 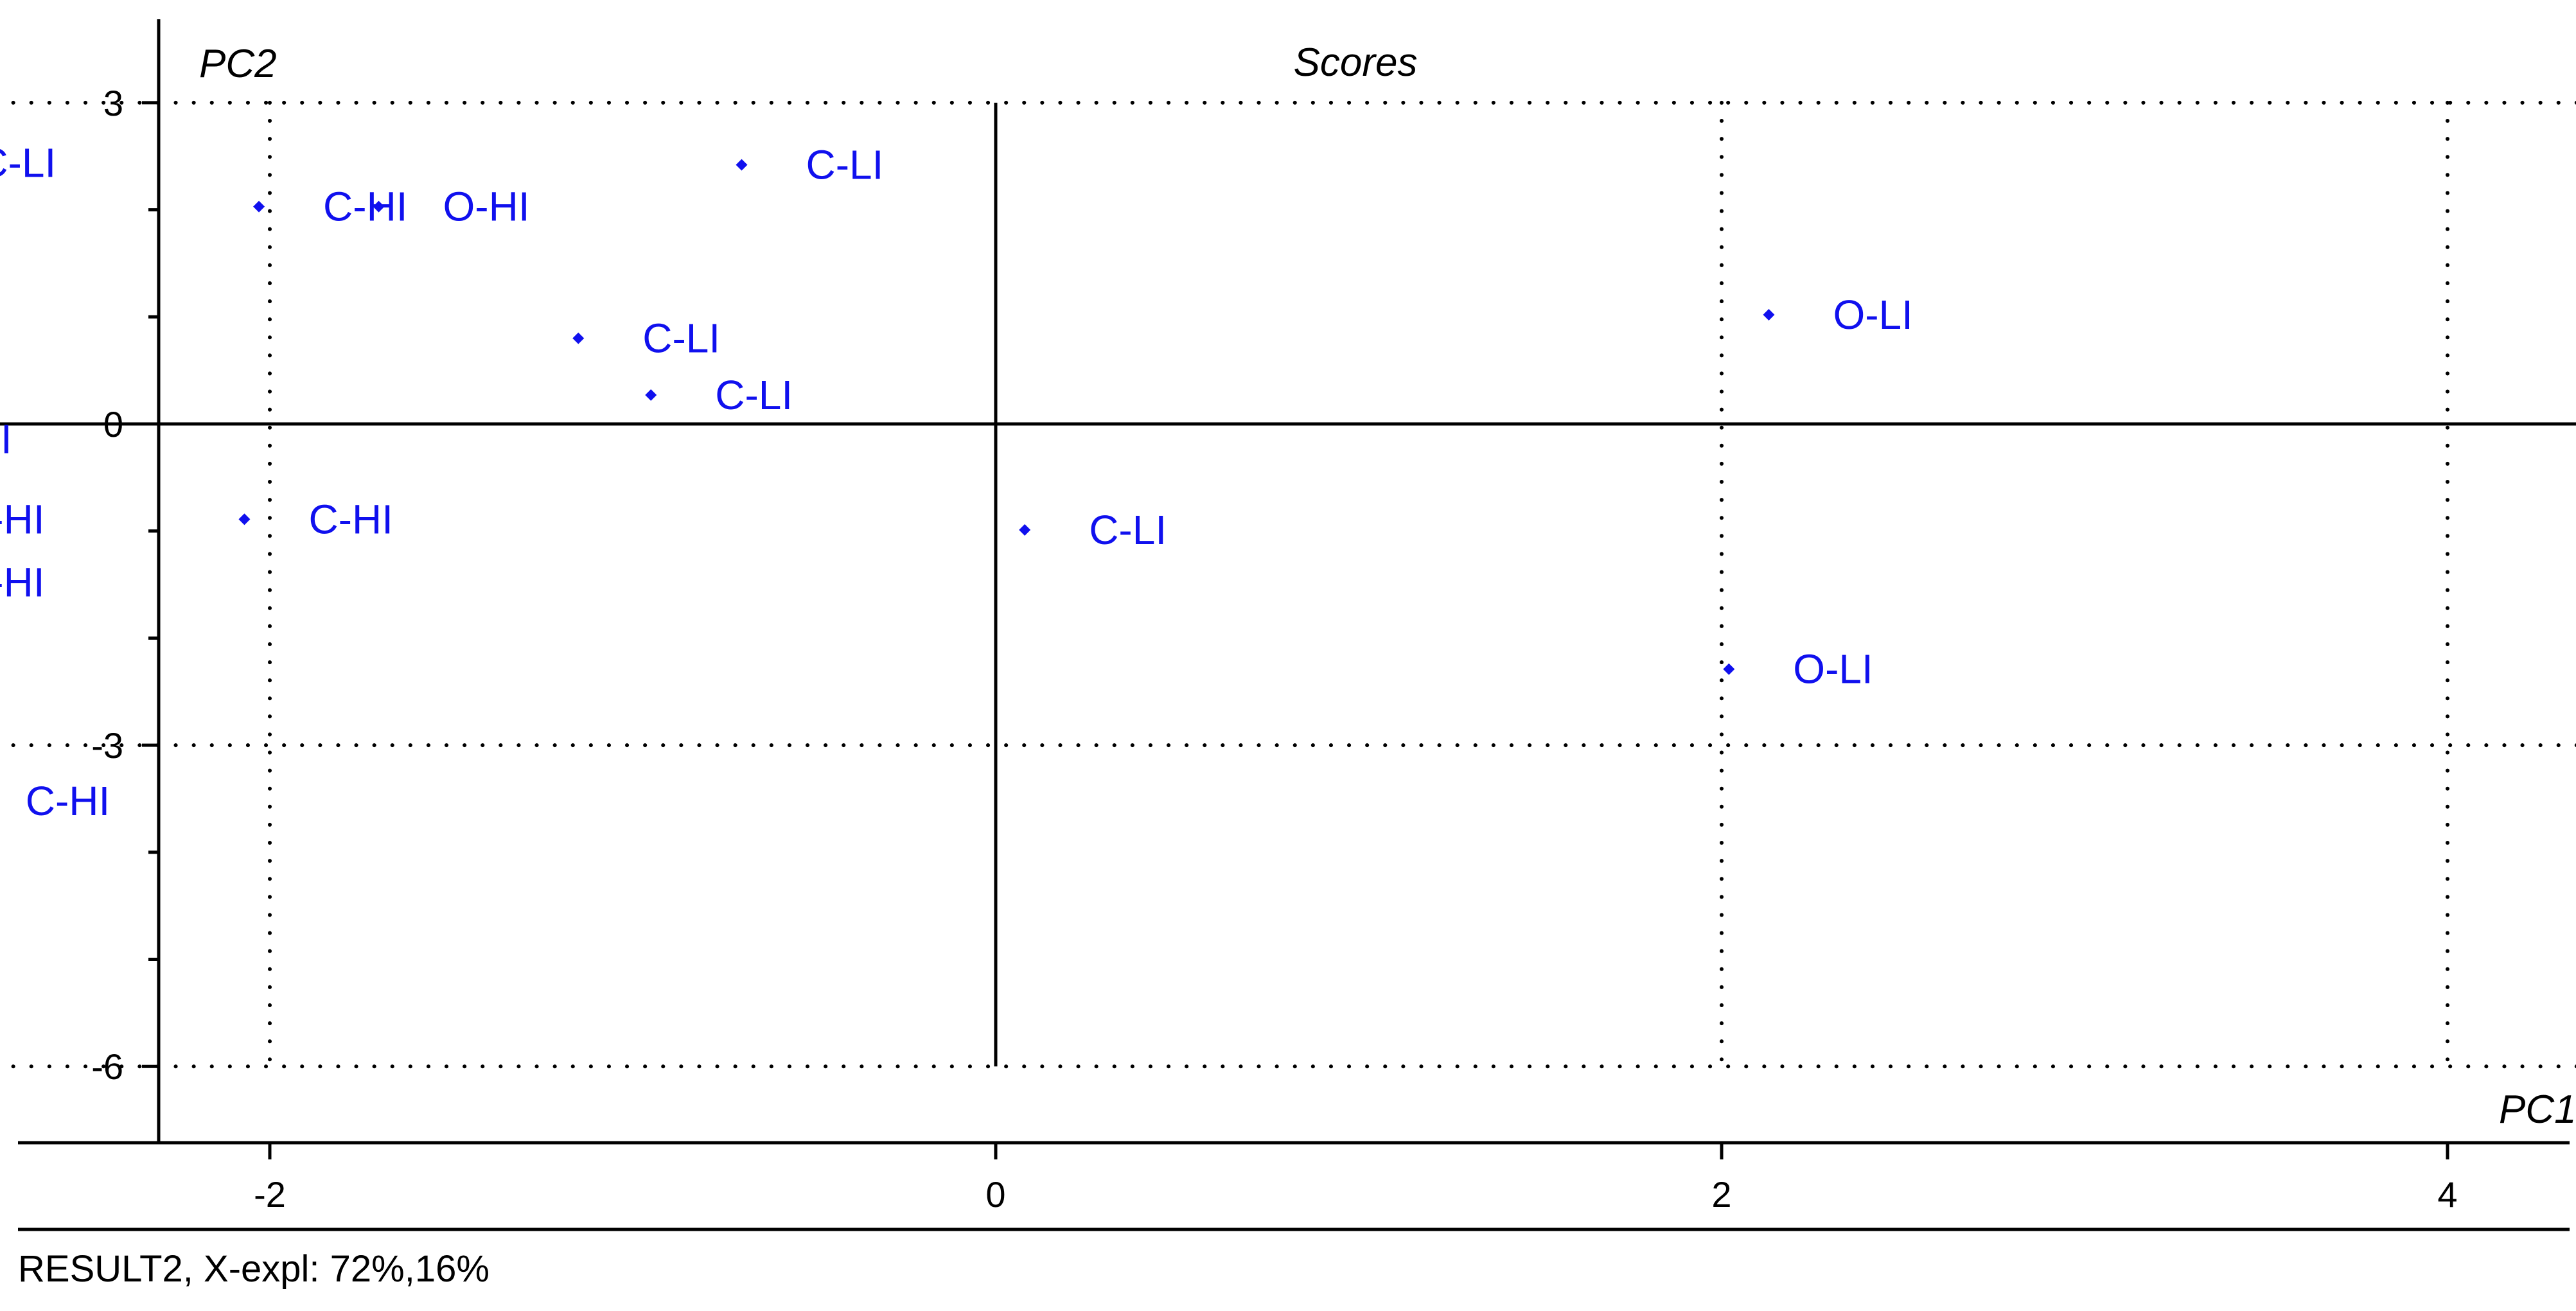 I want to click on x-tick-label: 0, so click(x=995, y=1194).